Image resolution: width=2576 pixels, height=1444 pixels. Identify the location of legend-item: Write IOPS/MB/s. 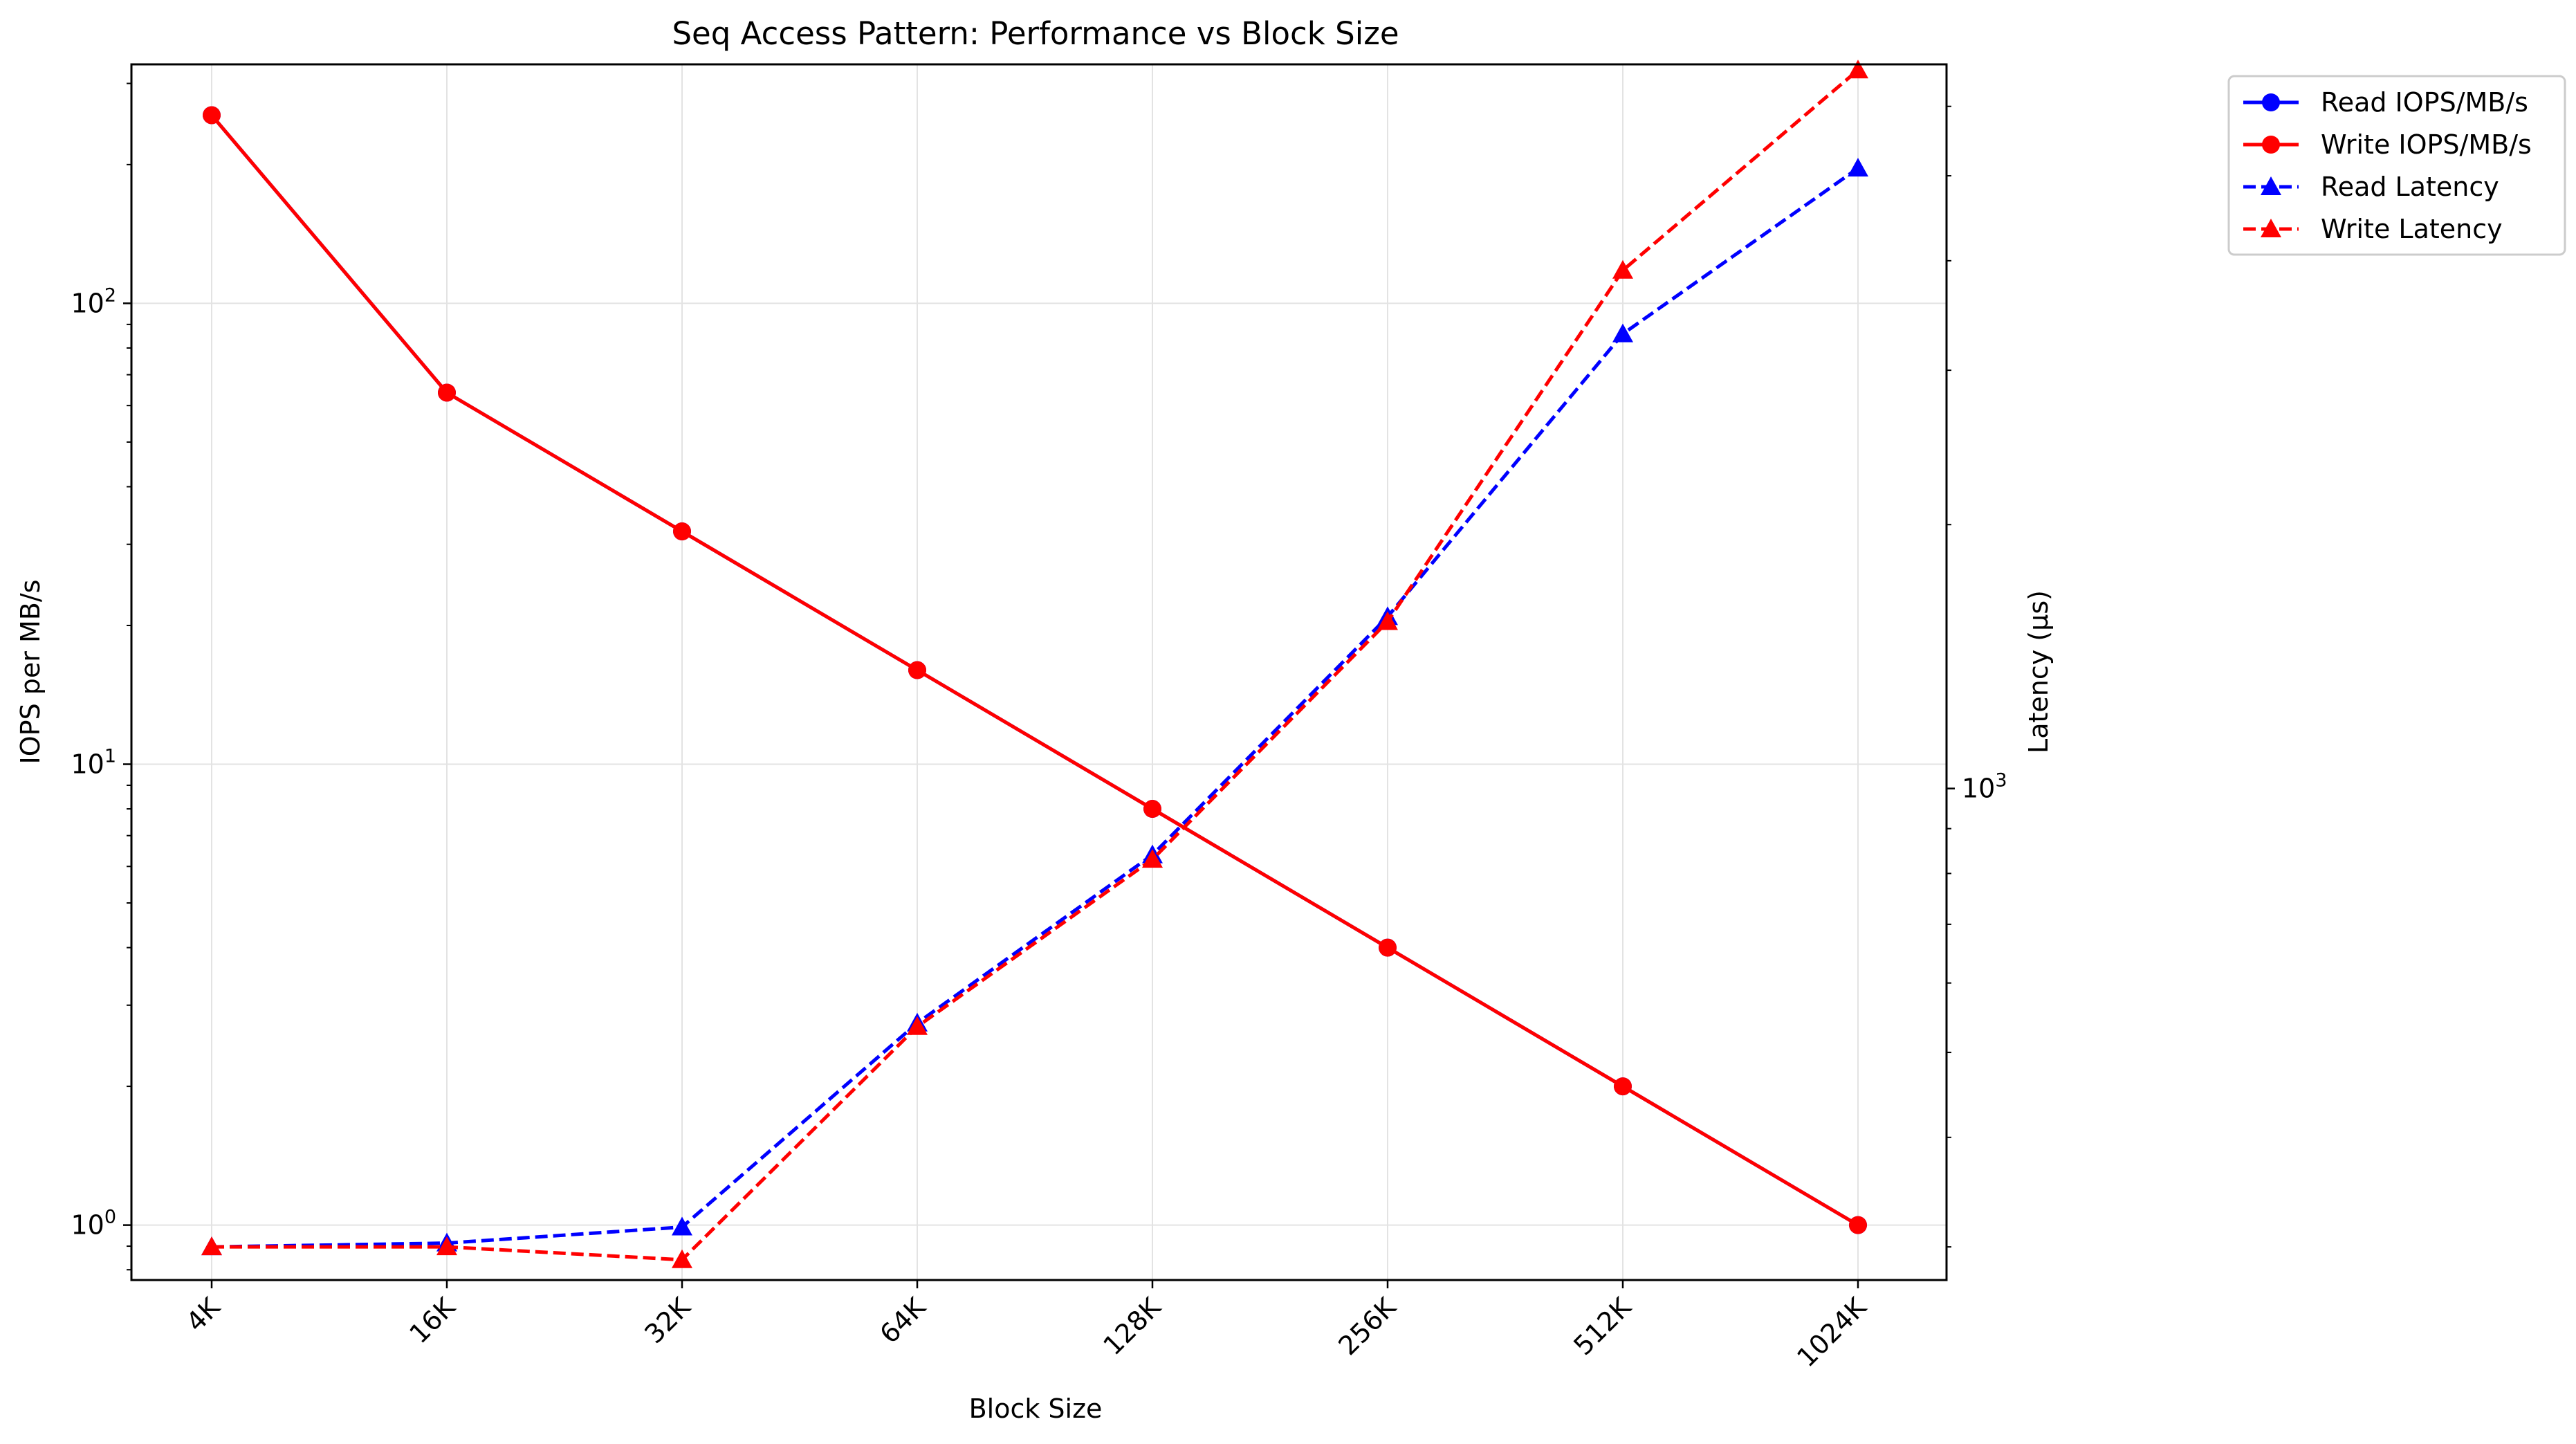
(2387, 144).